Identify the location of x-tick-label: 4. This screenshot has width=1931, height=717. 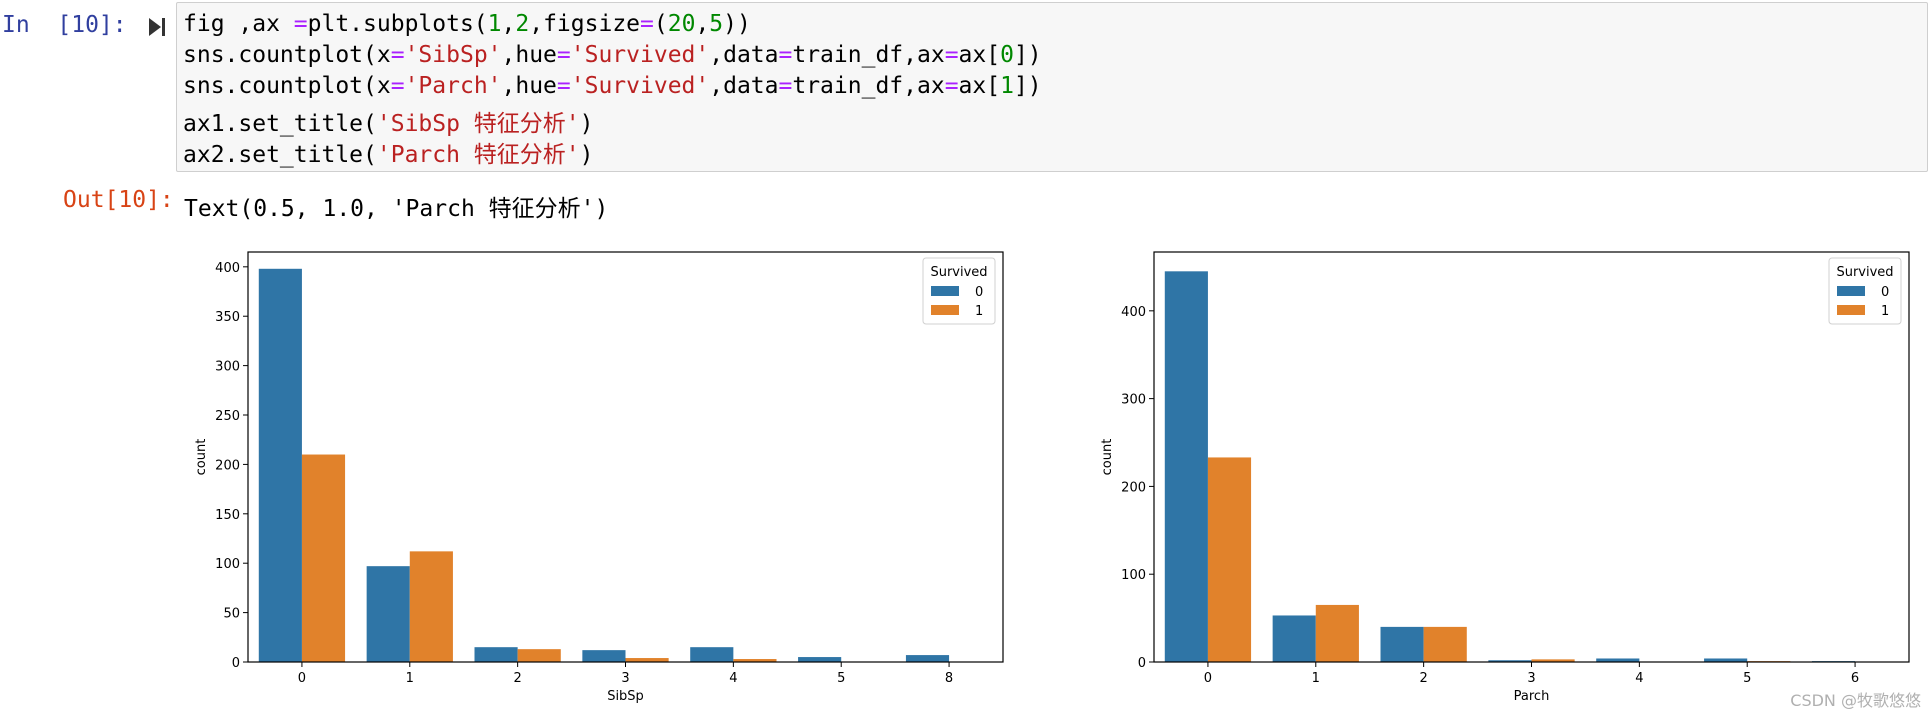
(1639, 678).